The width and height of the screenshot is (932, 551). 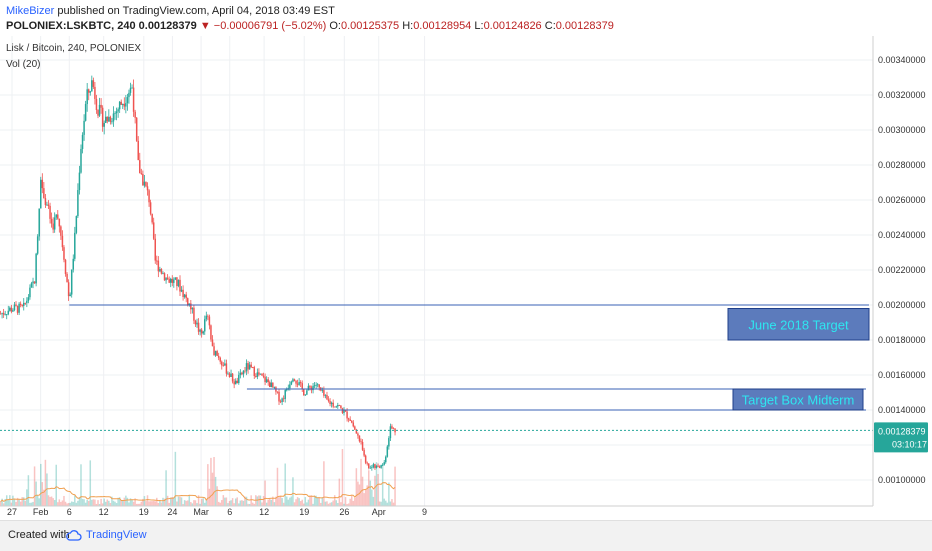 What do you see at coordinates (902, 235) in the screenshot?
I see `y-tick-label: 0.00240000` at bounding box center [902, 235].